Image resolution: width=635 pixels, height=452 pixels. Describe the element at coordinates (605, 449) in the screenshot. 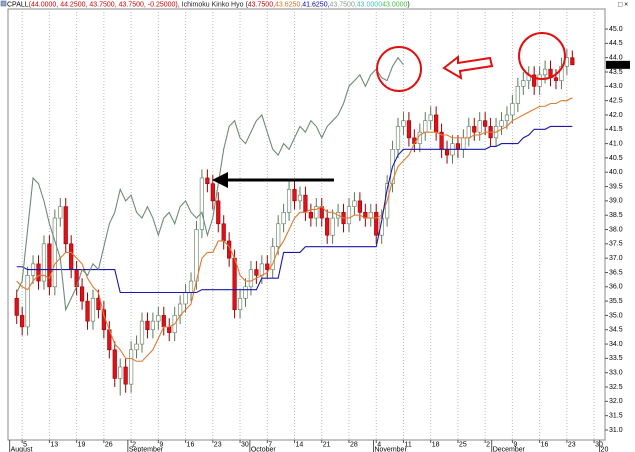

I see `month-label: 20` at that location.